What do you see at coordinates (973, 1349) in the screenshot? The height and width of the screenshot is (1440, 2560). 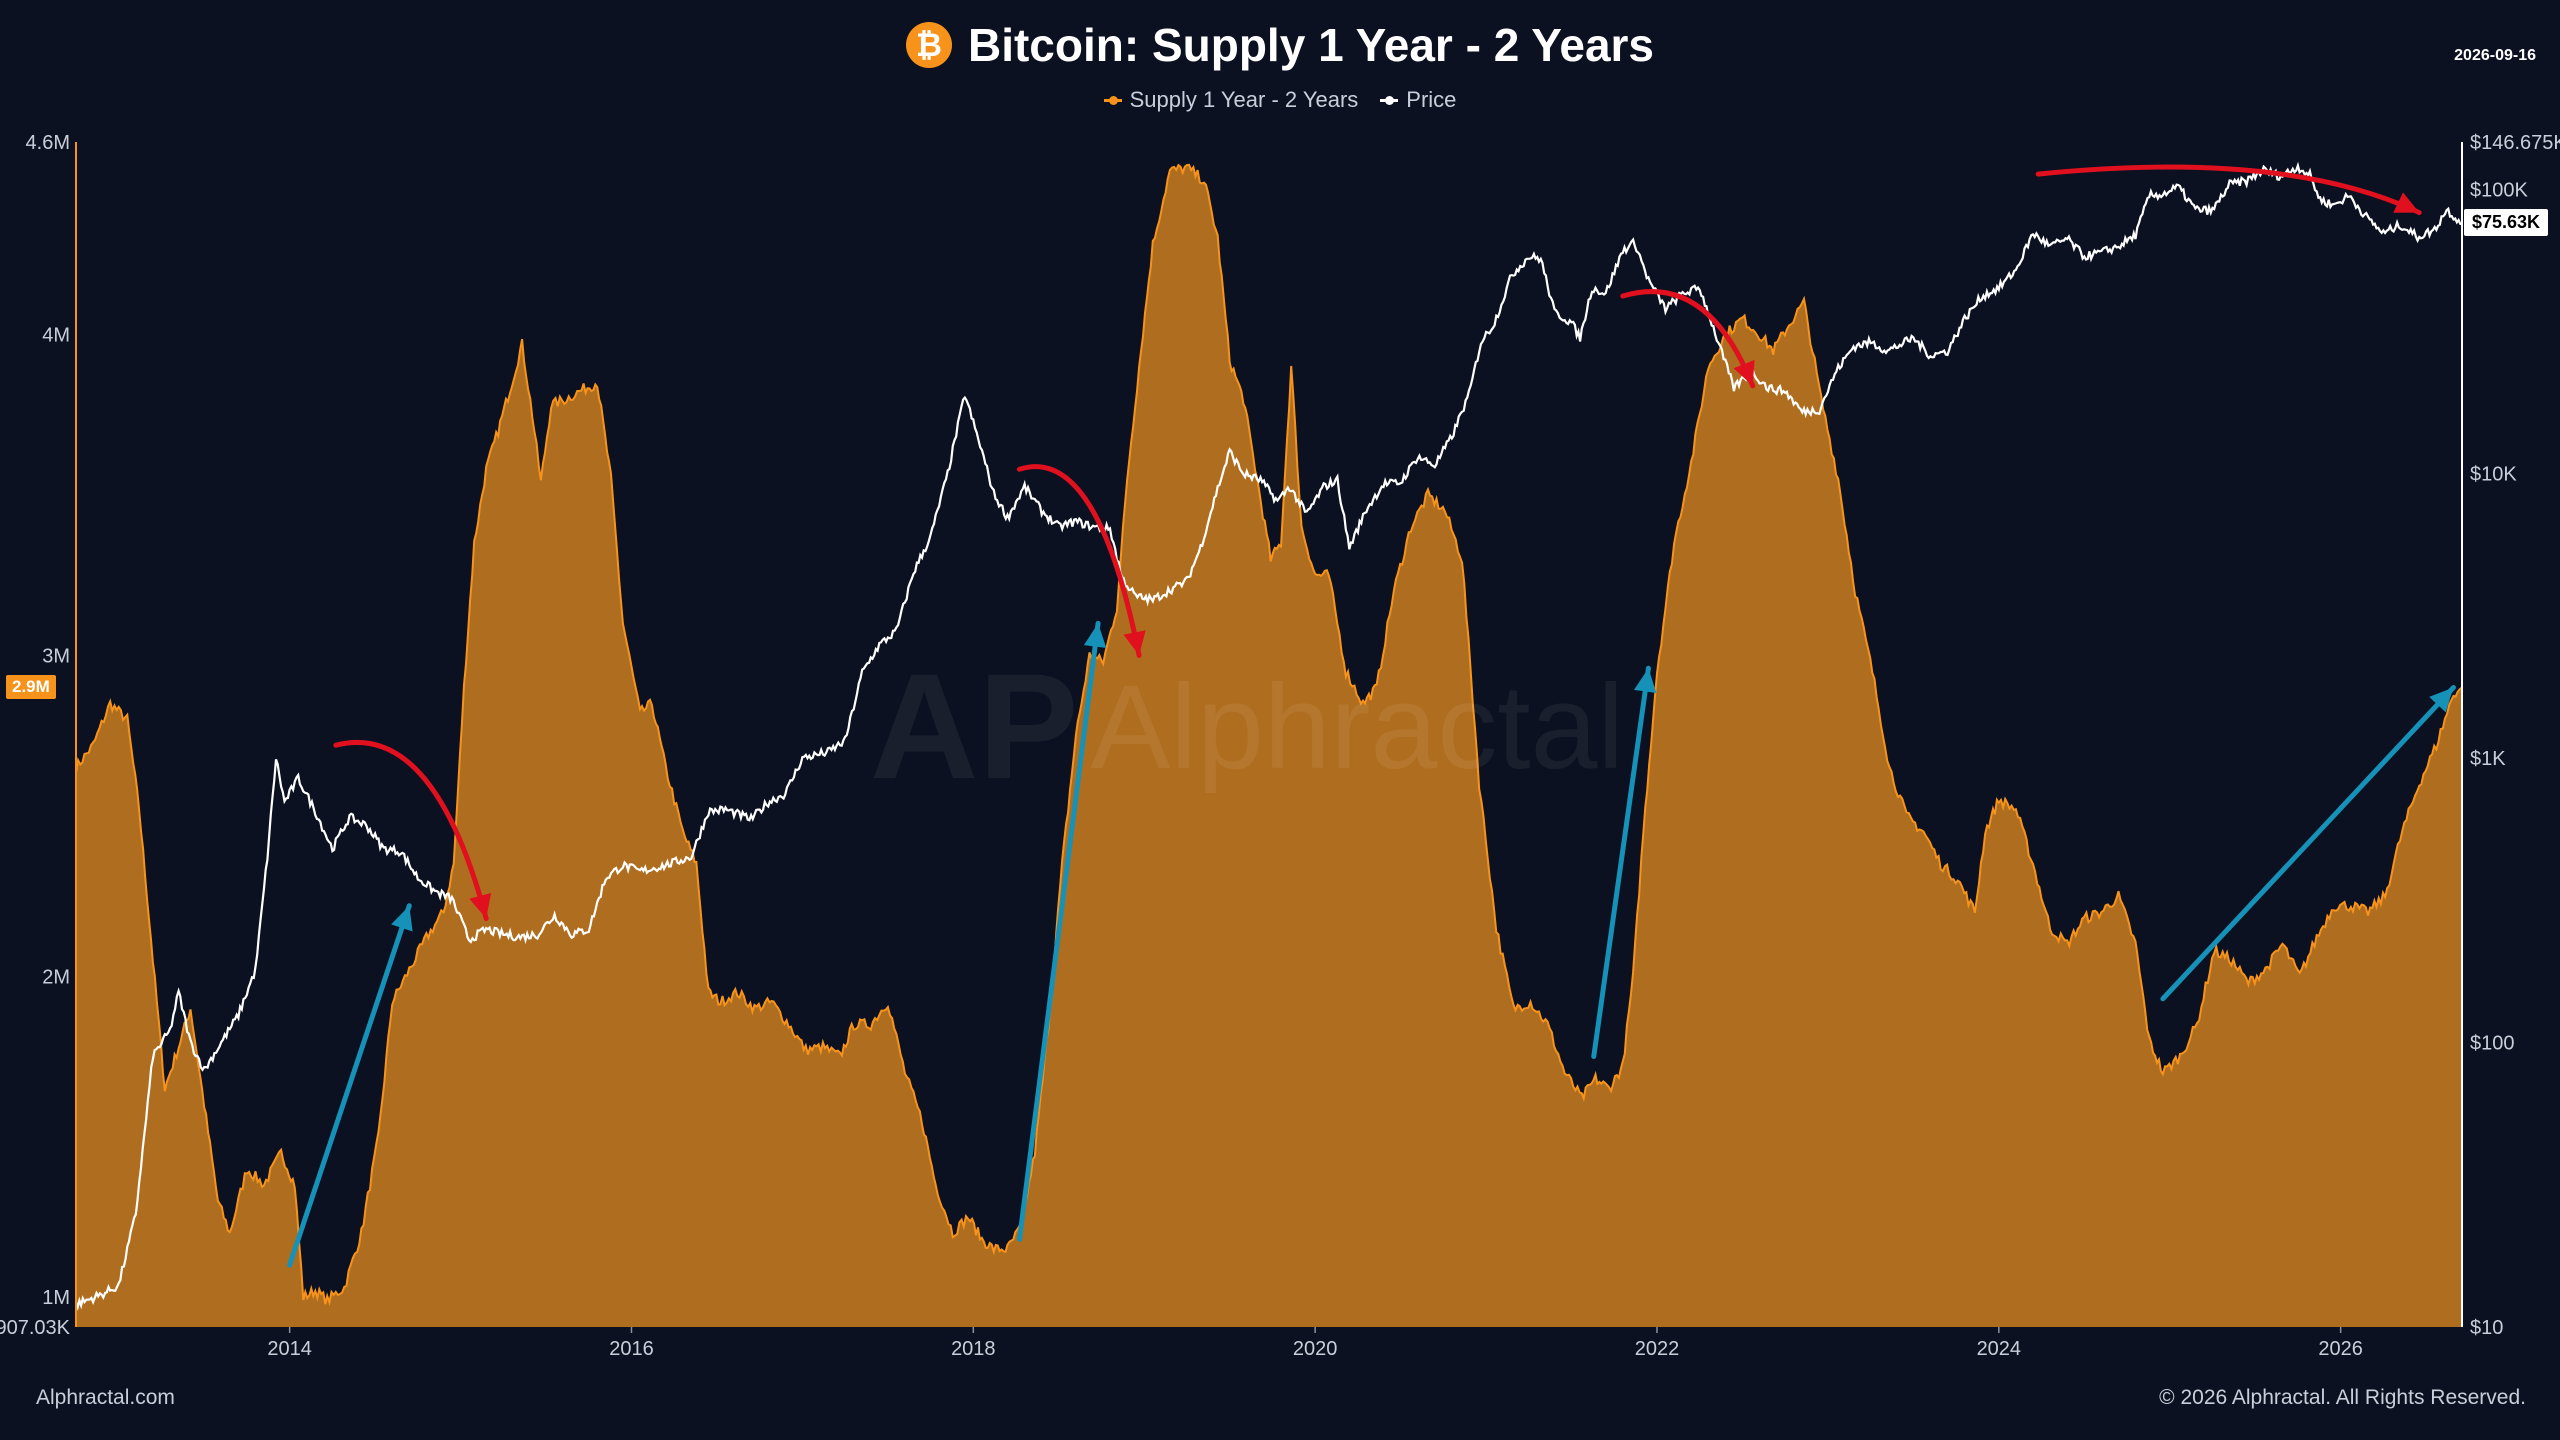 I see `x-tick-label: 2018` at bounding box center [973, 1349].